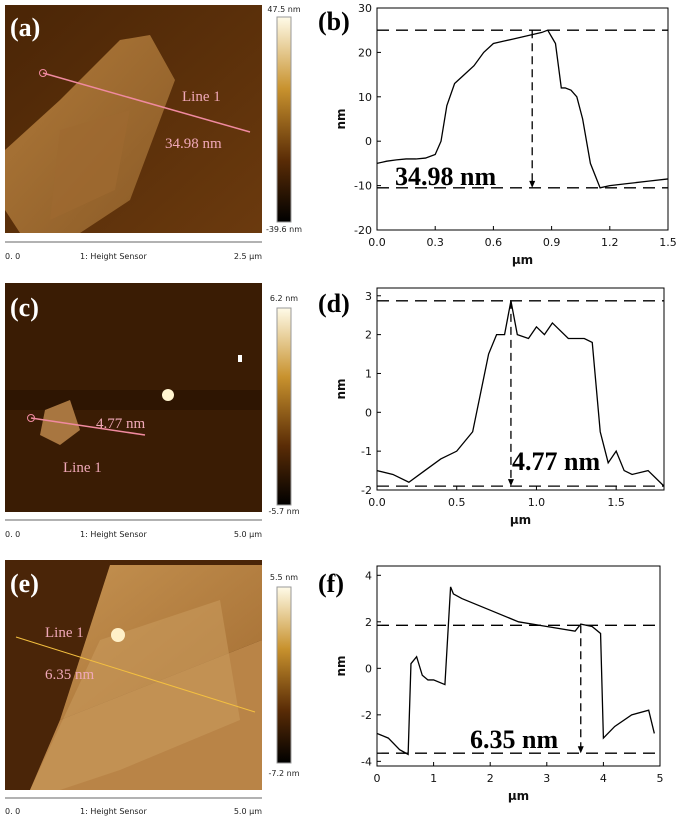 This screenshot has width=676, height=819. Describe the element at coordinates (24, 583) in the screenshot. I see `panel-label: (e)` at that location.